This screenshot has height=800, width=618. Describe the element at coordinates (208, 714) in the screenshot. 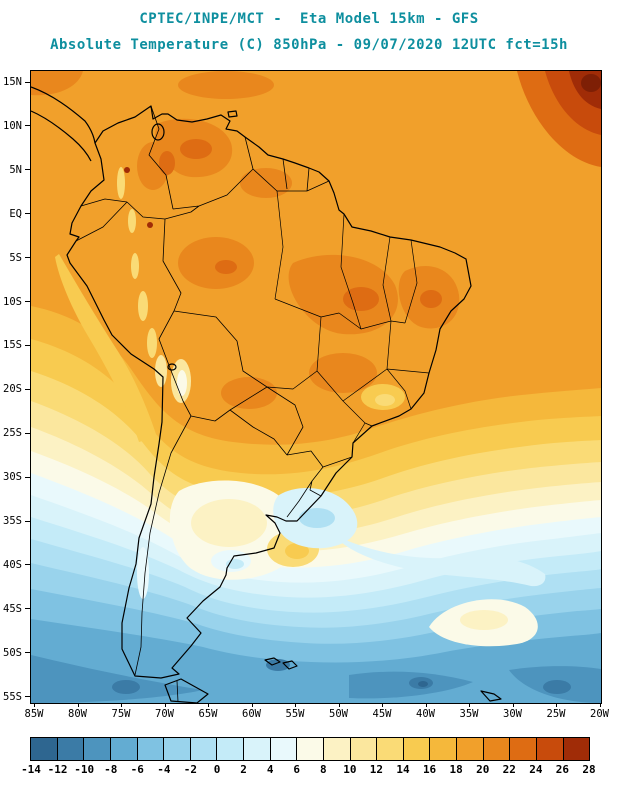

I see `lon-tick-label: 65W` at that location.